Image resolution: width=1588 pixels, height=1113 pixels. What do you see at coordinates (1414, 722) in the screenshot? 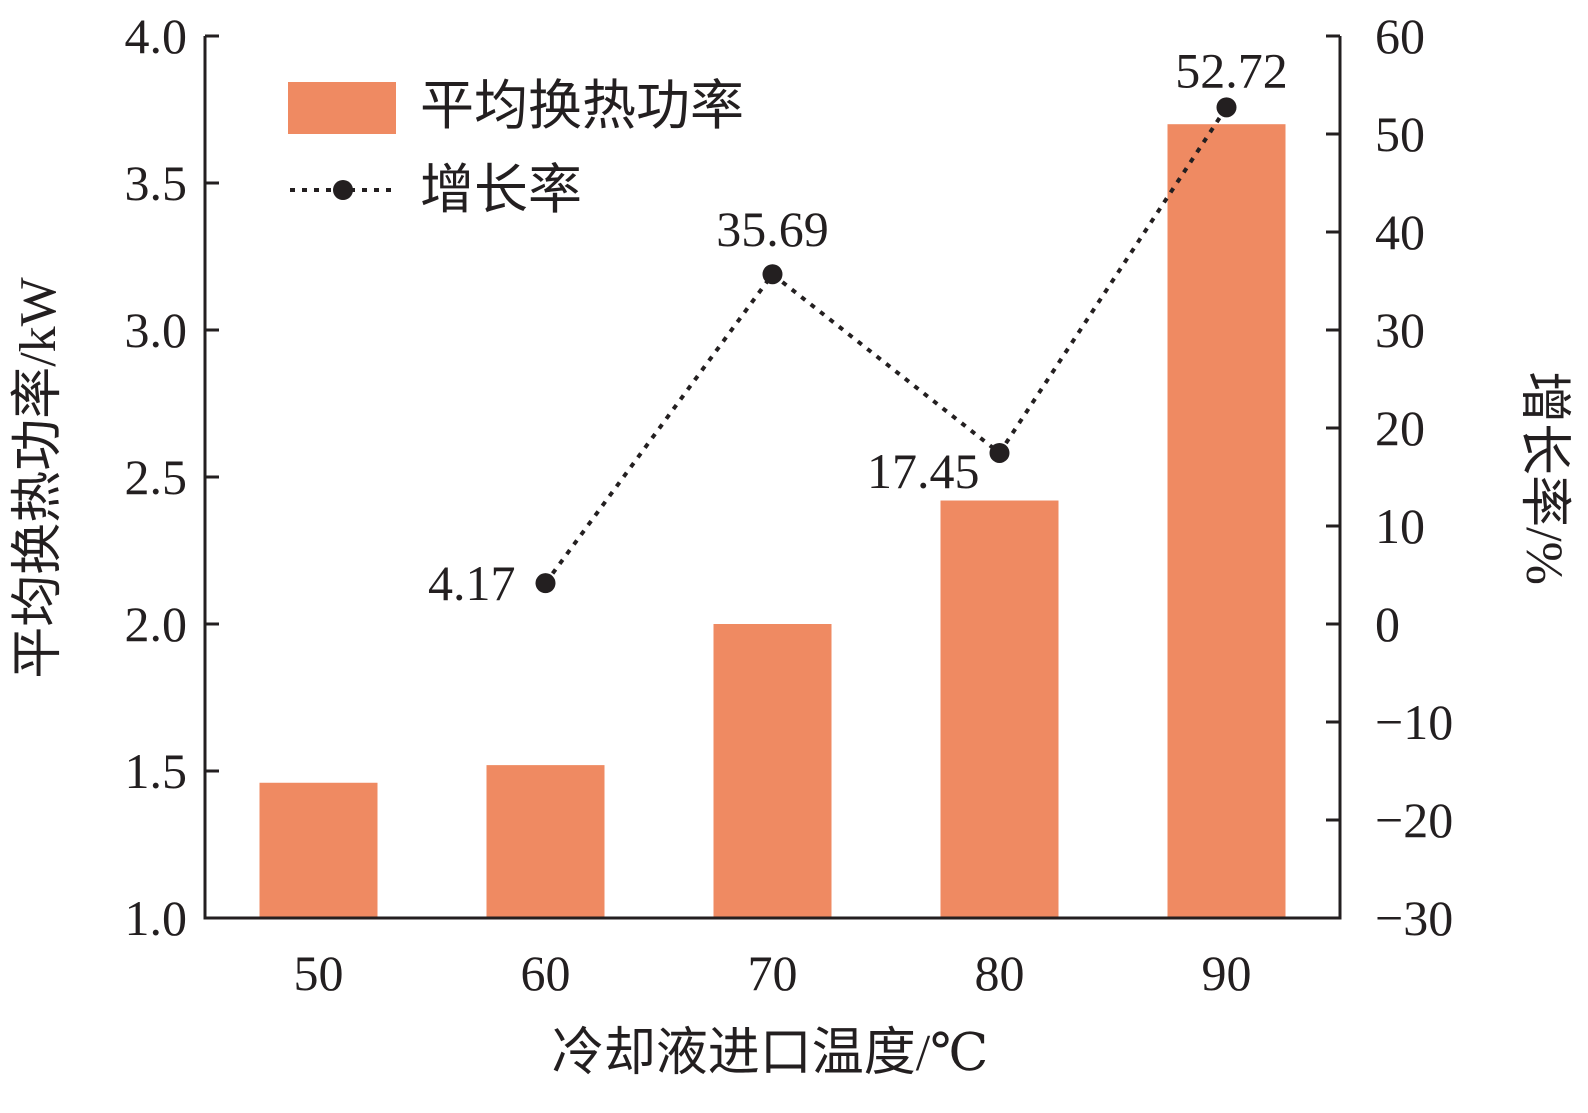
I see `y2-tick-label: −10` at bounding box center [1414, 722].